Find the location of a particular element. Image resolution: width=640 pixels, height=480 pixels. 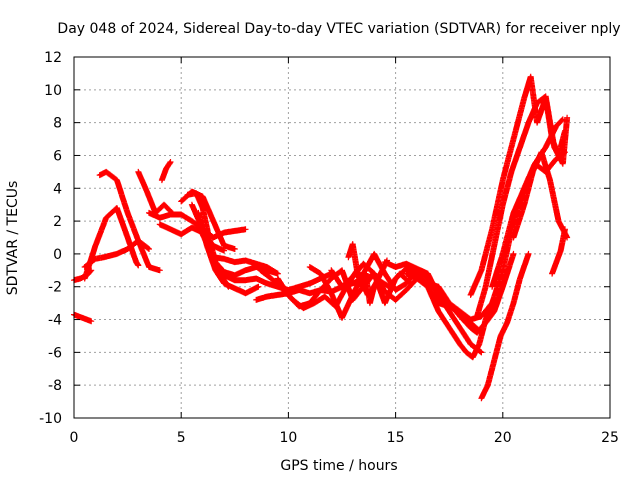

y-tick-label: 4 is located at coordinates (57, 189).